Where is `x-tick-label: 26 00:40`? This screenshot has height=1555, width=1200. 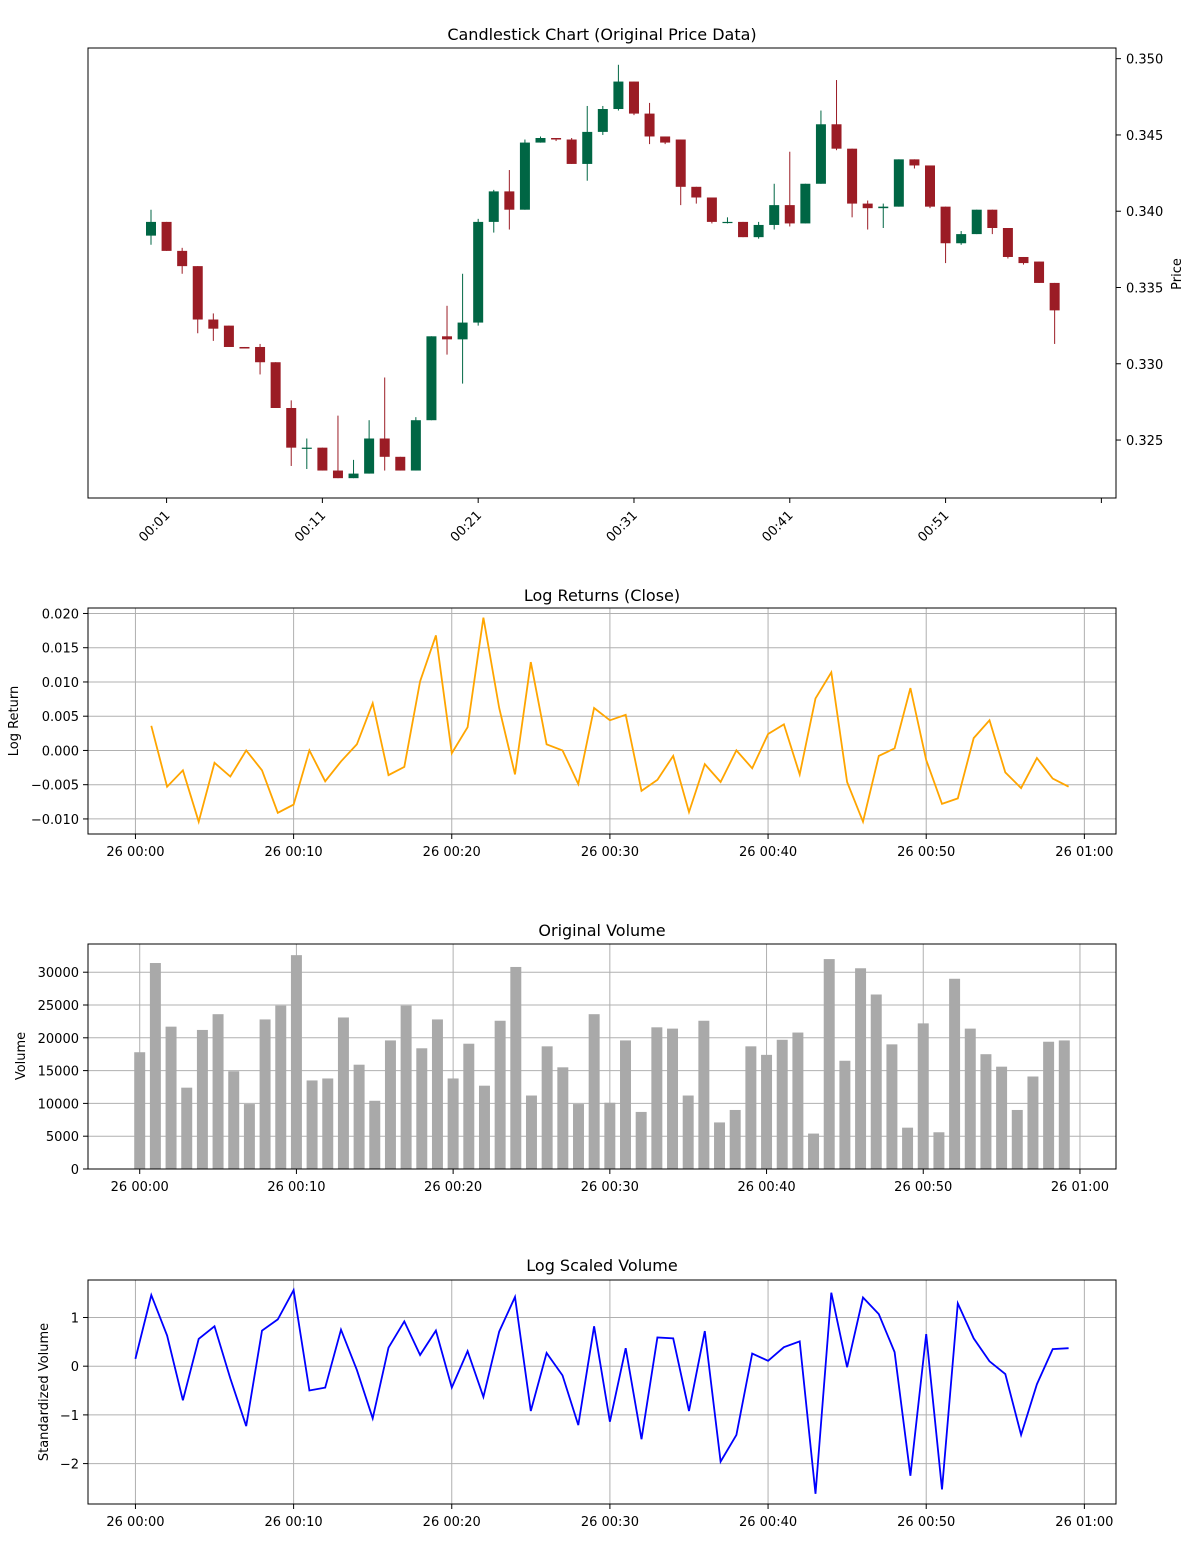 x-tick-label: 26 00:40 is located at coordinates (768, 1522).